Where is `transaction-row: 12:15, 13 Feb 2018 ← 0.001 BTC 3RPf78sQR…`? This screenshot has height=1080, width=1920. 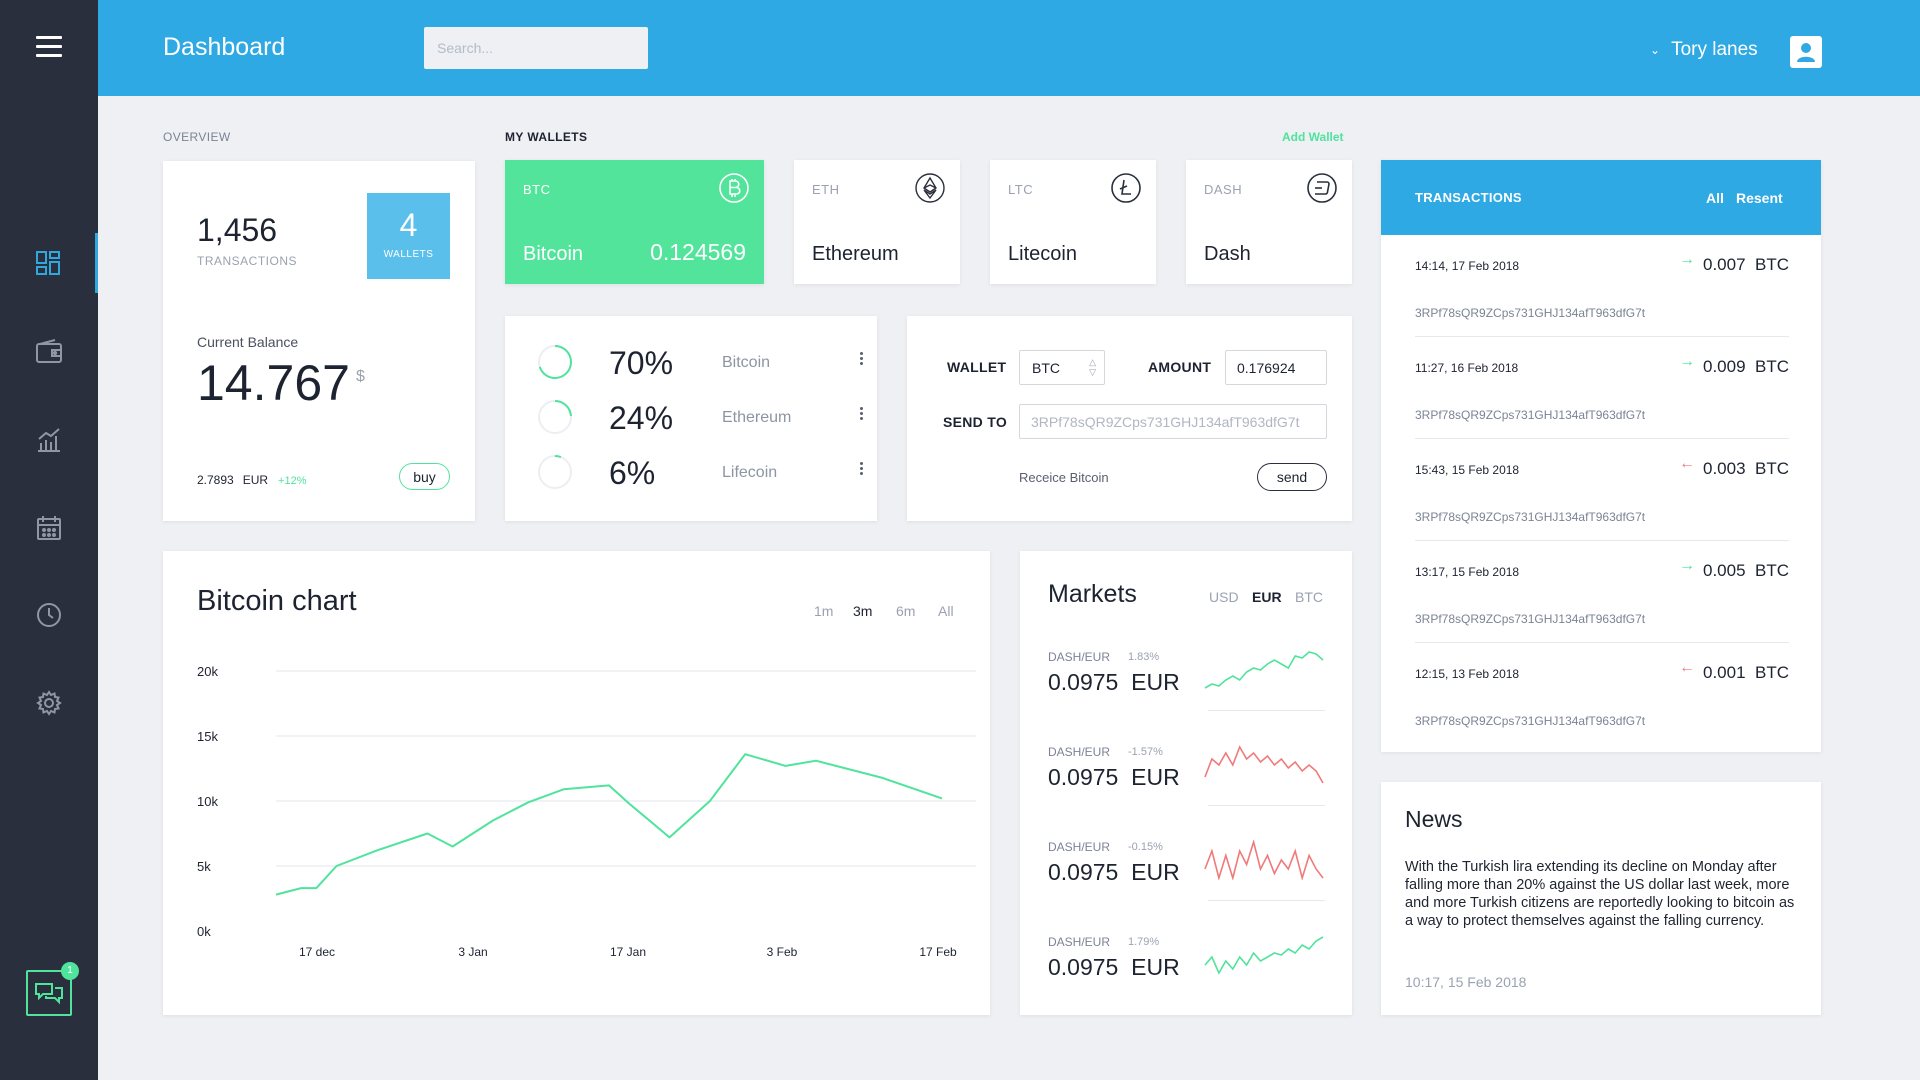
transaction-row: 12:15, 13 Feb 2018 ← 0.001 BTC 3RPf78sQR… is located at coordinates (1602, 694).